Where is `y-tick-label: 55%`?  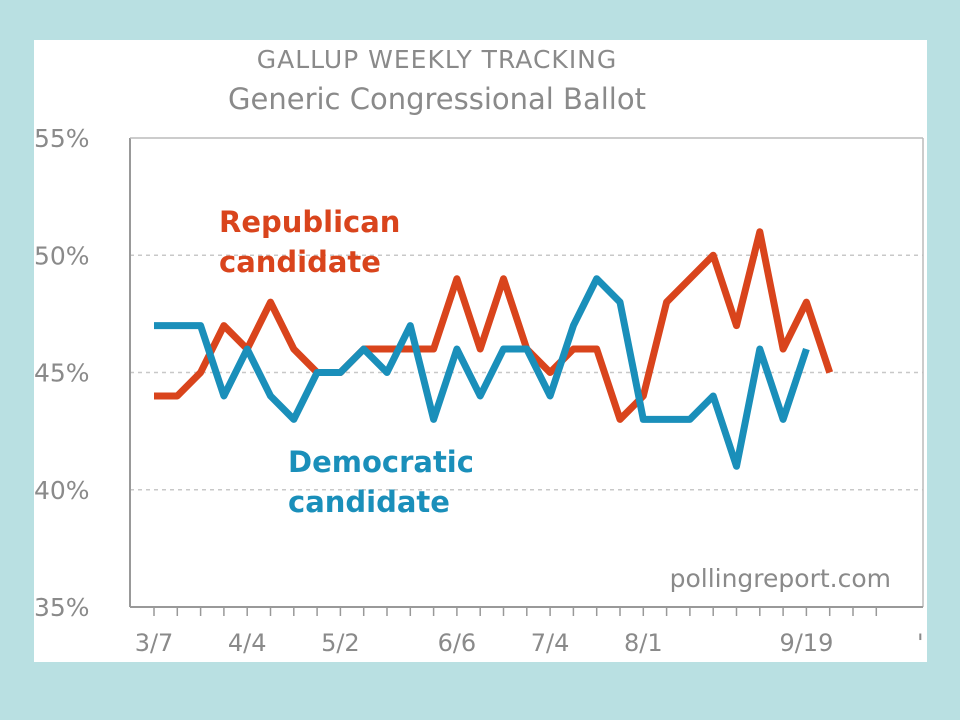 y-tick-label: 55% is located at coordinates (62, 138).